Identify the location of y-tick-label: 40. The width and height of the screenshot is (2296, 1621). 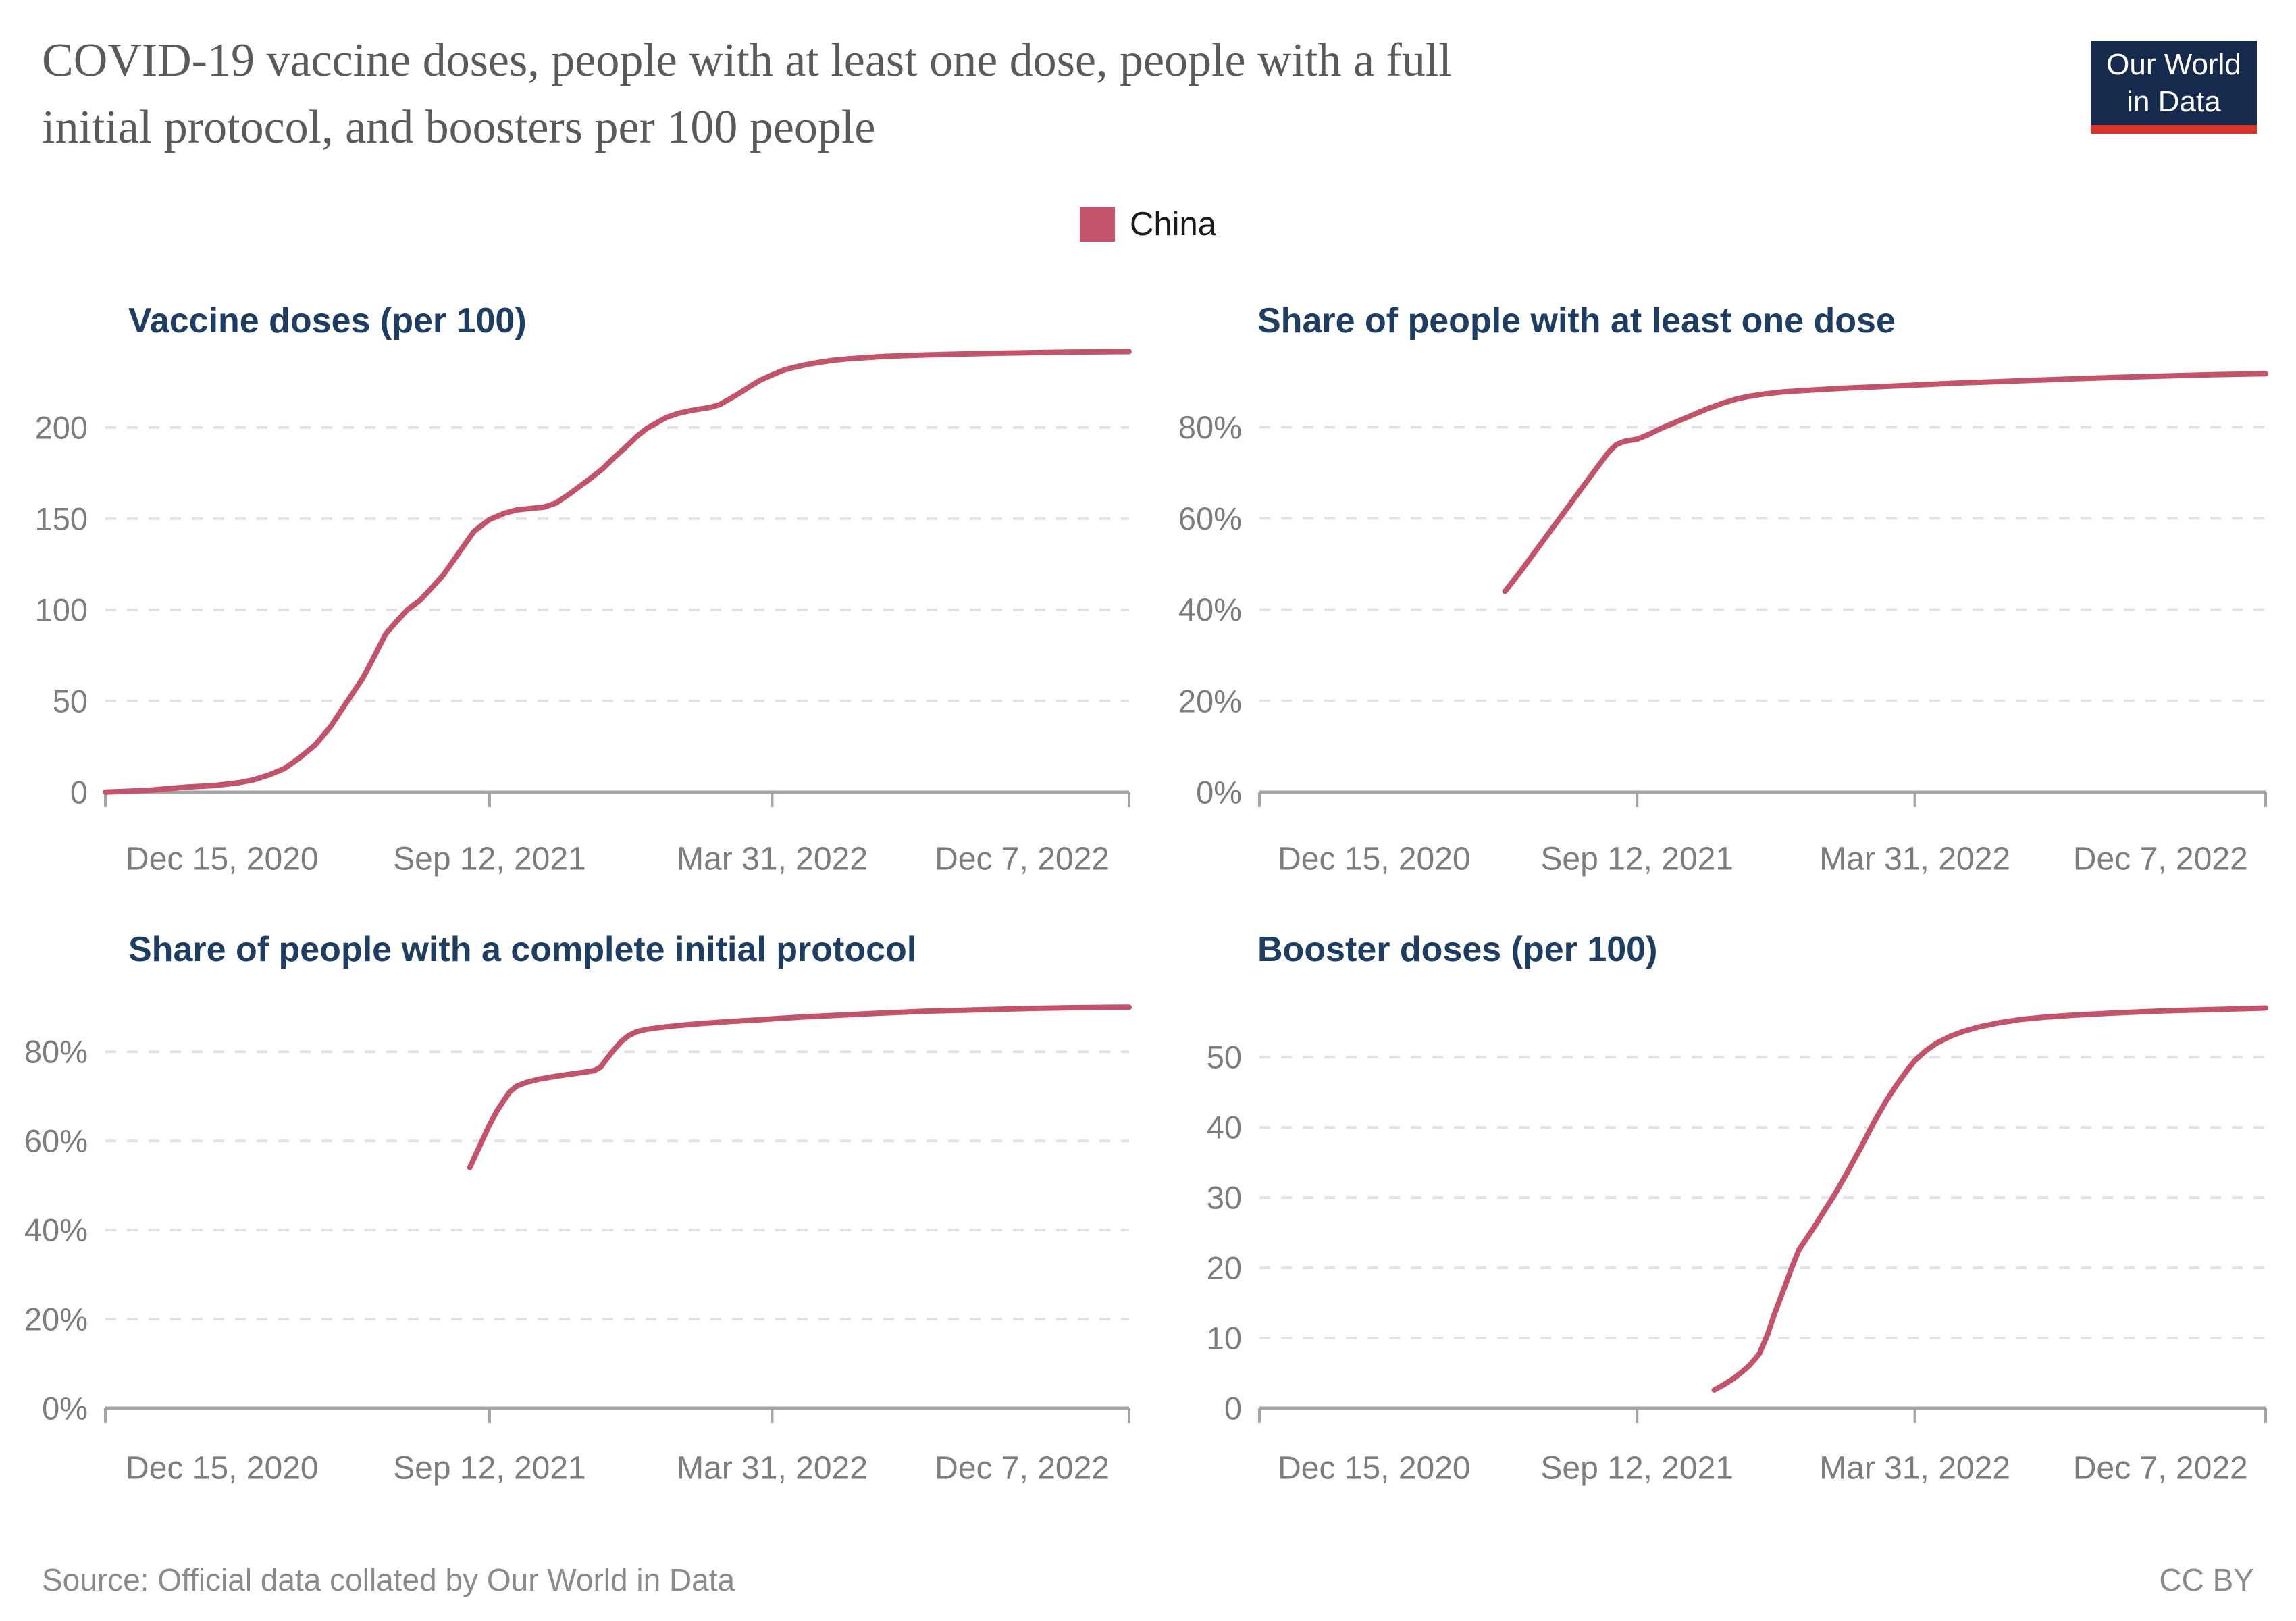
(1224, 1128).